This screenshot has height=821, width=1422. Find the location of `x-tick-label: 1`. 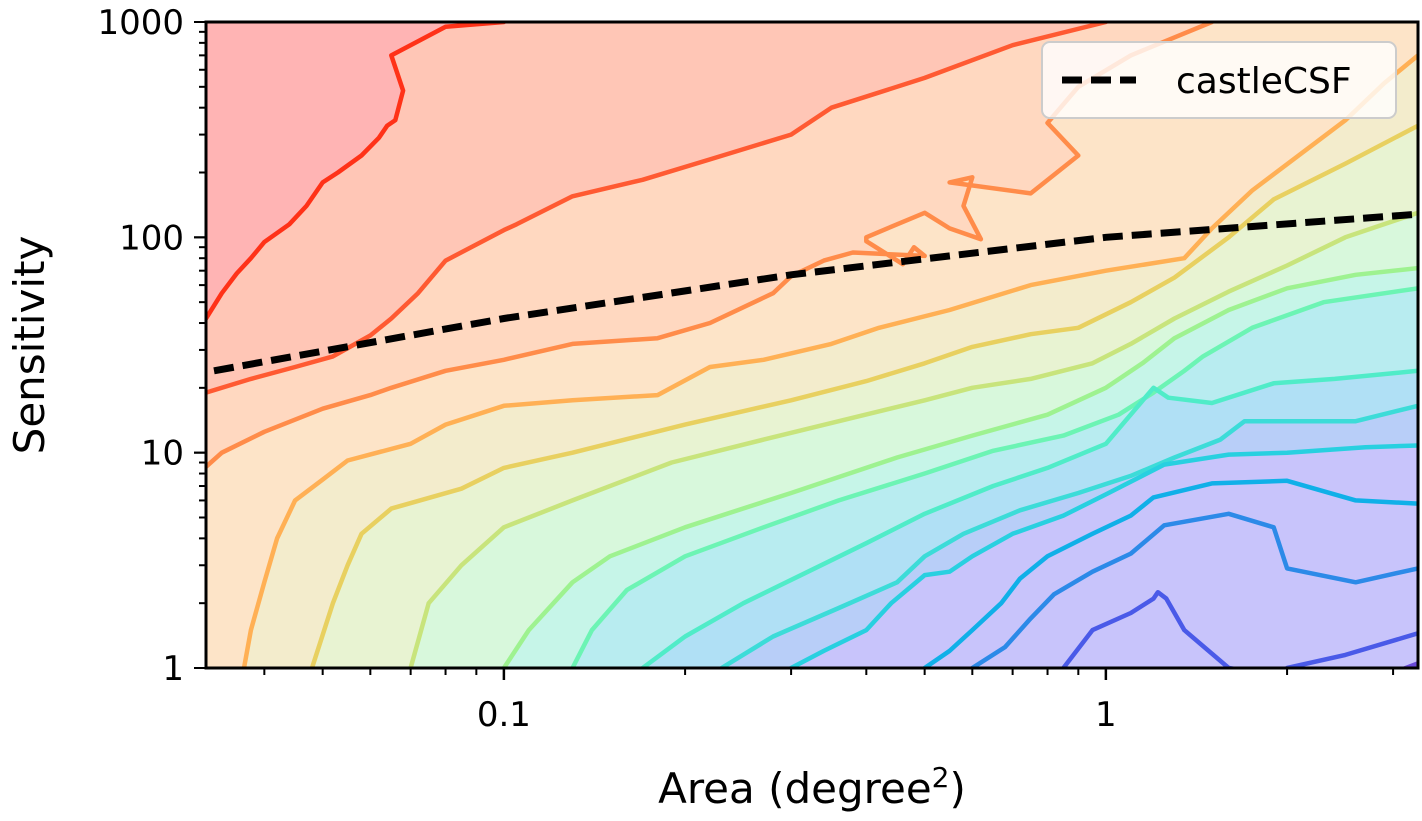

x-tick-label: 1 is located at coordinates (1106, 715).